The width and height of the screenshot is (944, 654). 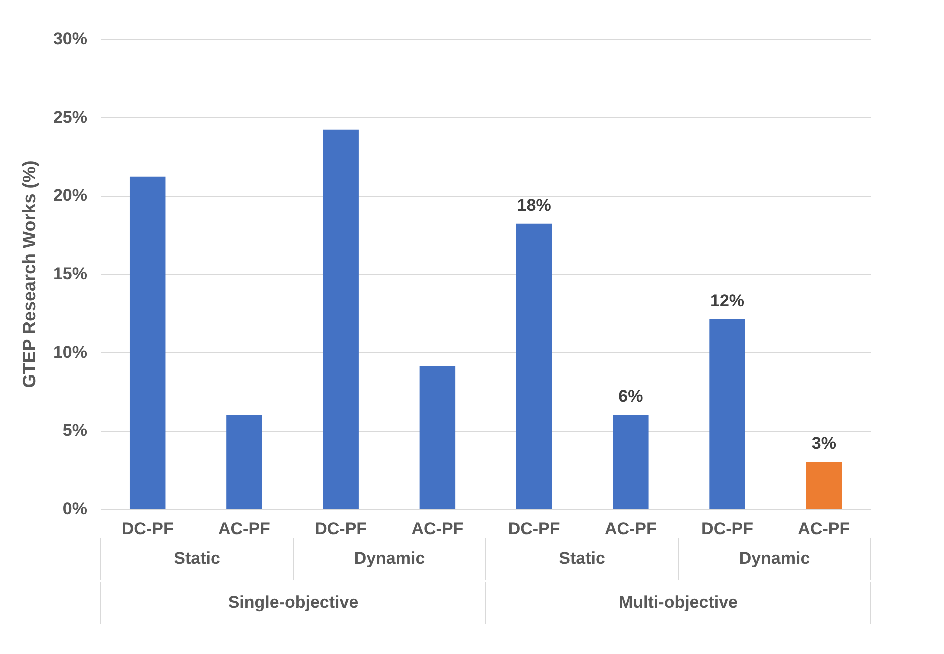 What do you see at coordinates (631, 396) in the screenshot?
I see `data-label: 6%` at bounding box center [631, 396].